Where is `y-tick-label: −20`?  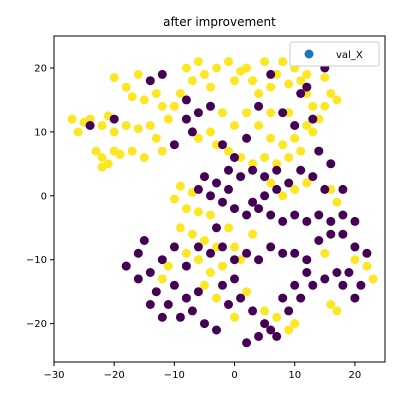
y-tick-label: −20 is located at coordinates (36, 324).